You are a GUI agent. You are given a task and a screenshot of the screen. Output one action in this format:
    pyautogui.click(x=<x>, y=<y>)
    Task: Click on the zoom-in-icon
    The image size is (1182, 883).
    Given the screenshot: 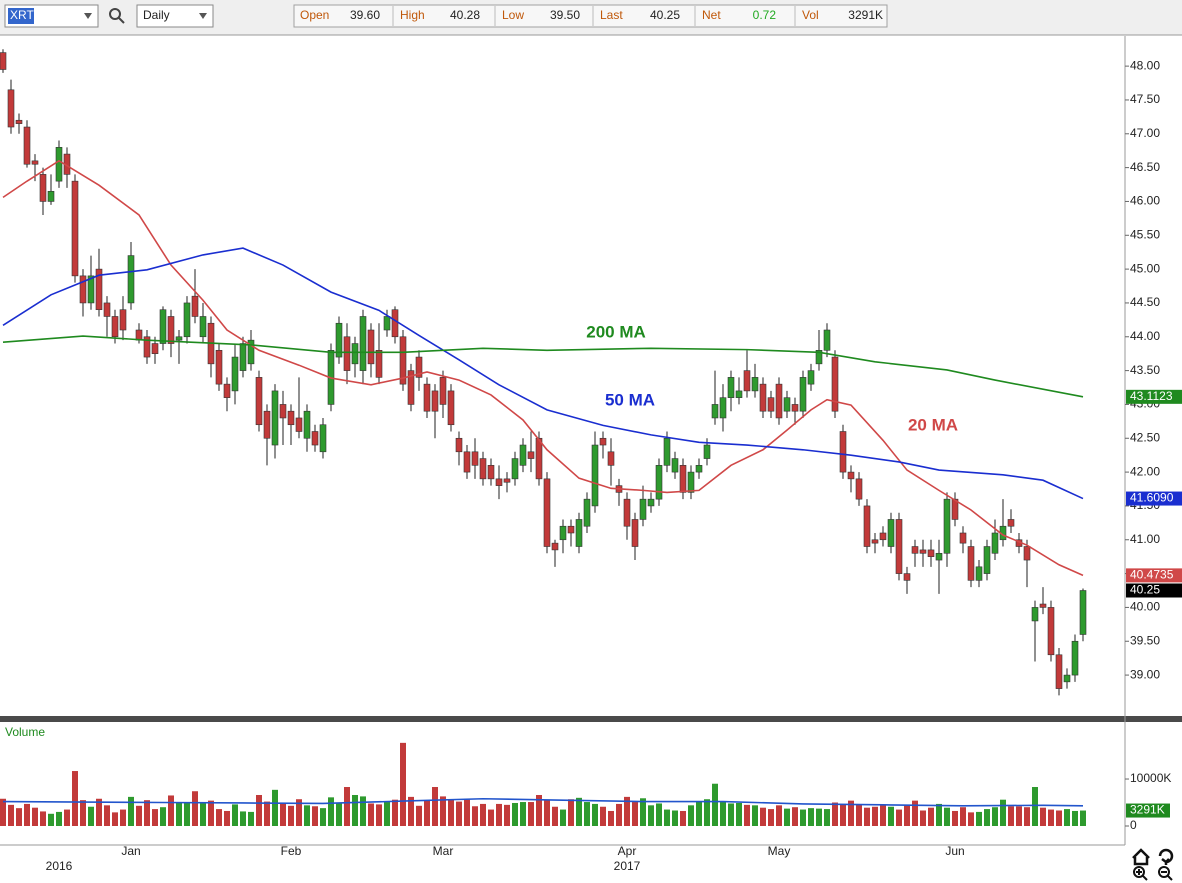 What is the action you would take?
    pyautogui.click(x=1139, y=872)
    